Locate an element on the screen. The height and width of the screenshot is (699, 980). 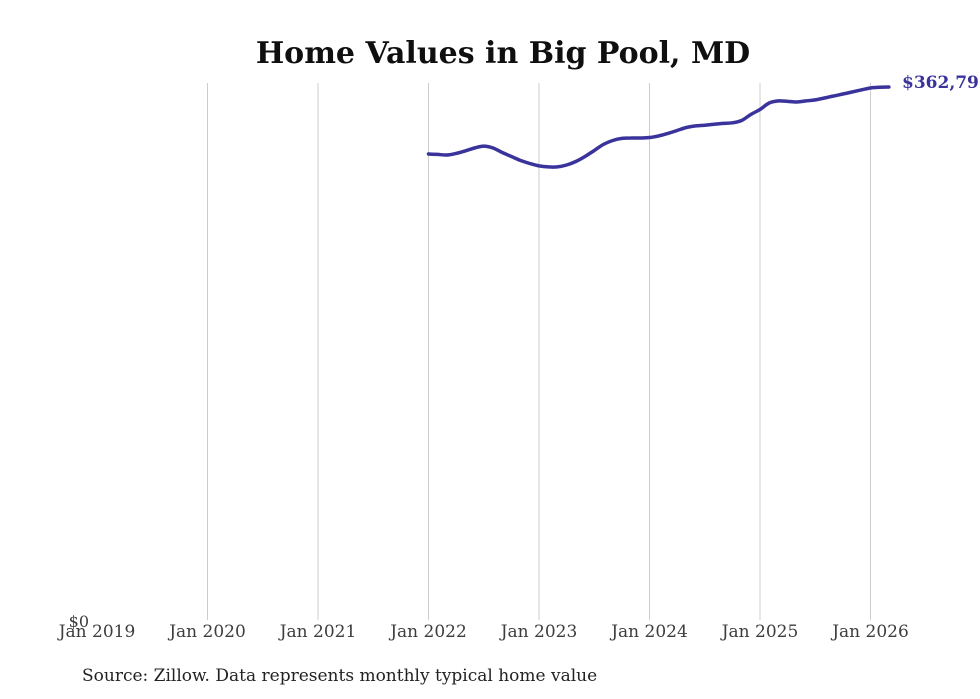
x-tick-label: Jan 2026 is located at coordinates (870, 632).